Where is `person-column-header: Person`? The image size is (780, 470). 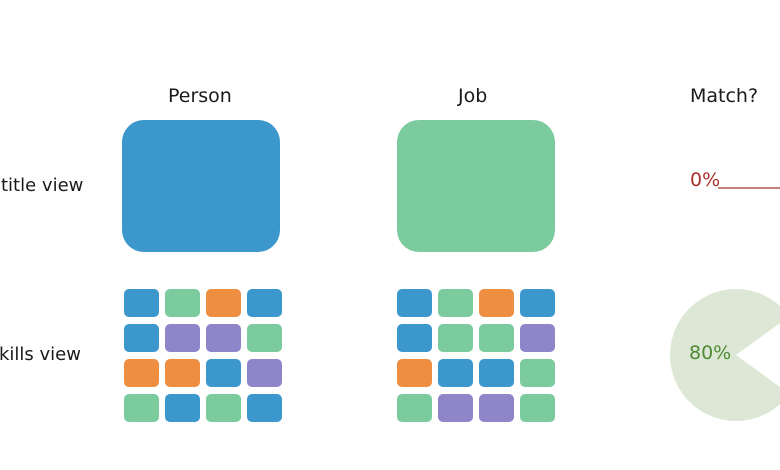 person-column-header: Person is located at coordinates (200, 96).